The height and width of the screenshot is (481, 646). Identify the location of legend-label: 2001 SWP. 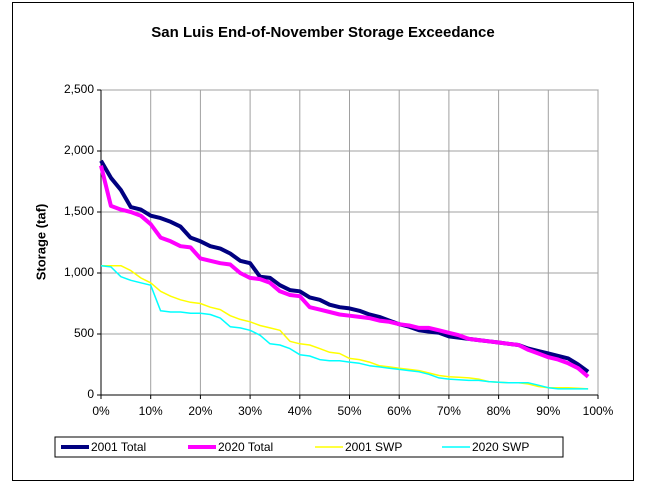
(373, 447).